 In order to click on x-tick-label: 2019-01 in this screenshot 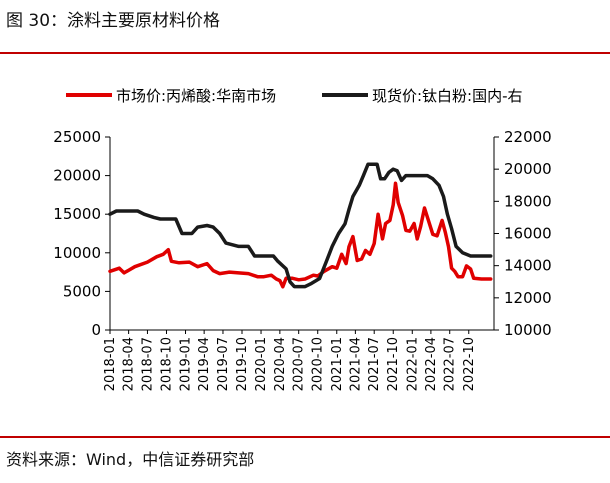, I will do `click(186, 364)`.